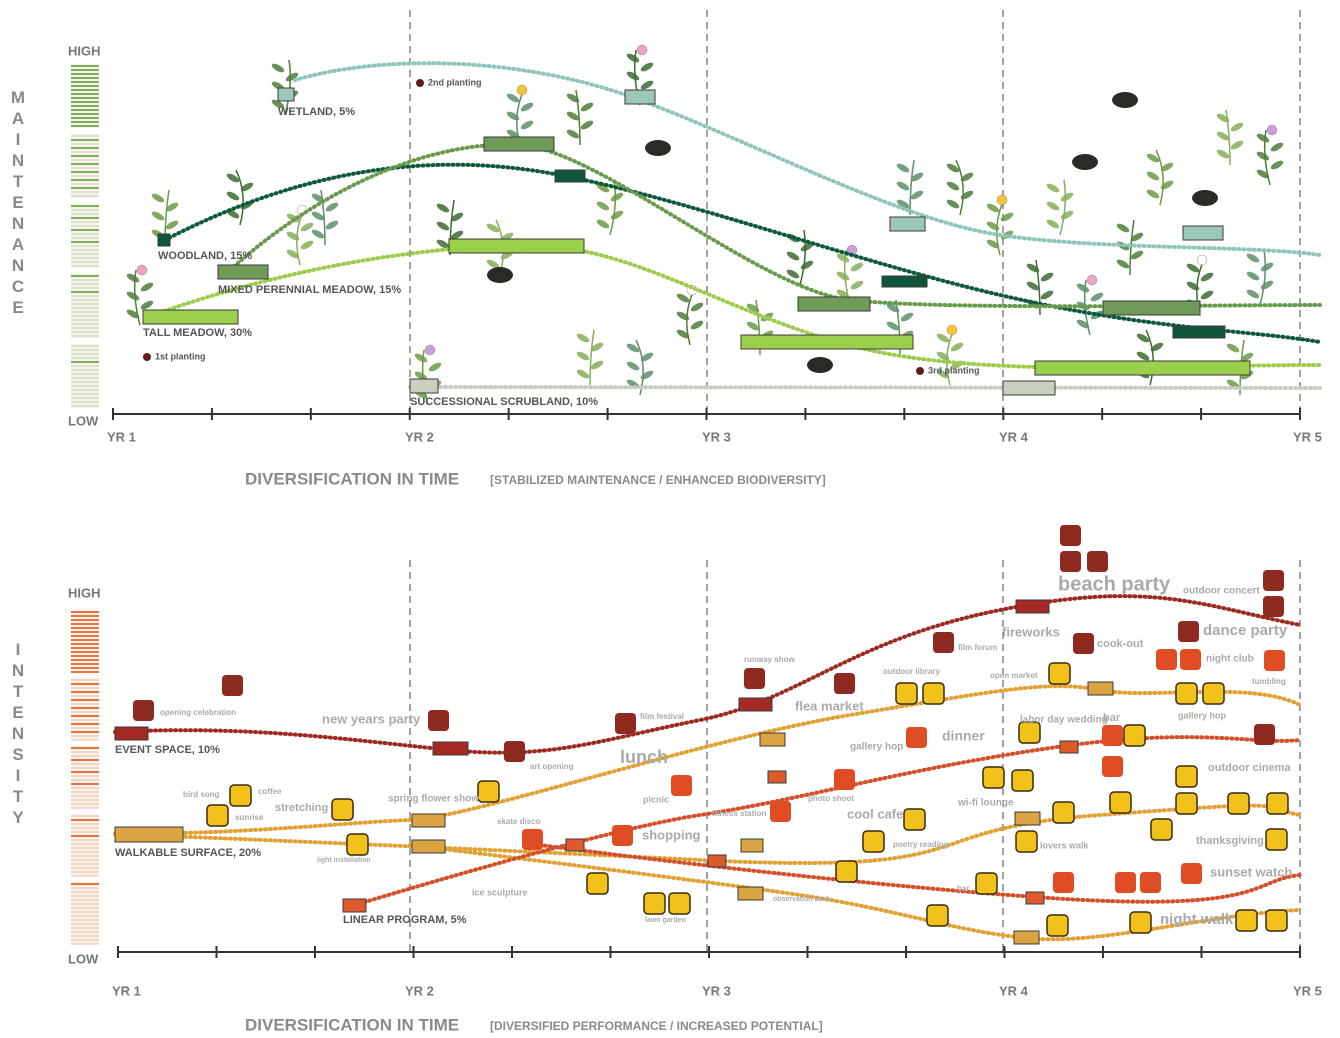 This screenshot has height=1038, width=1340. What do you see at coordinates (716, 990) in the screenshot?
I see `year-label: YR 3` at bounding box center [716, 990].